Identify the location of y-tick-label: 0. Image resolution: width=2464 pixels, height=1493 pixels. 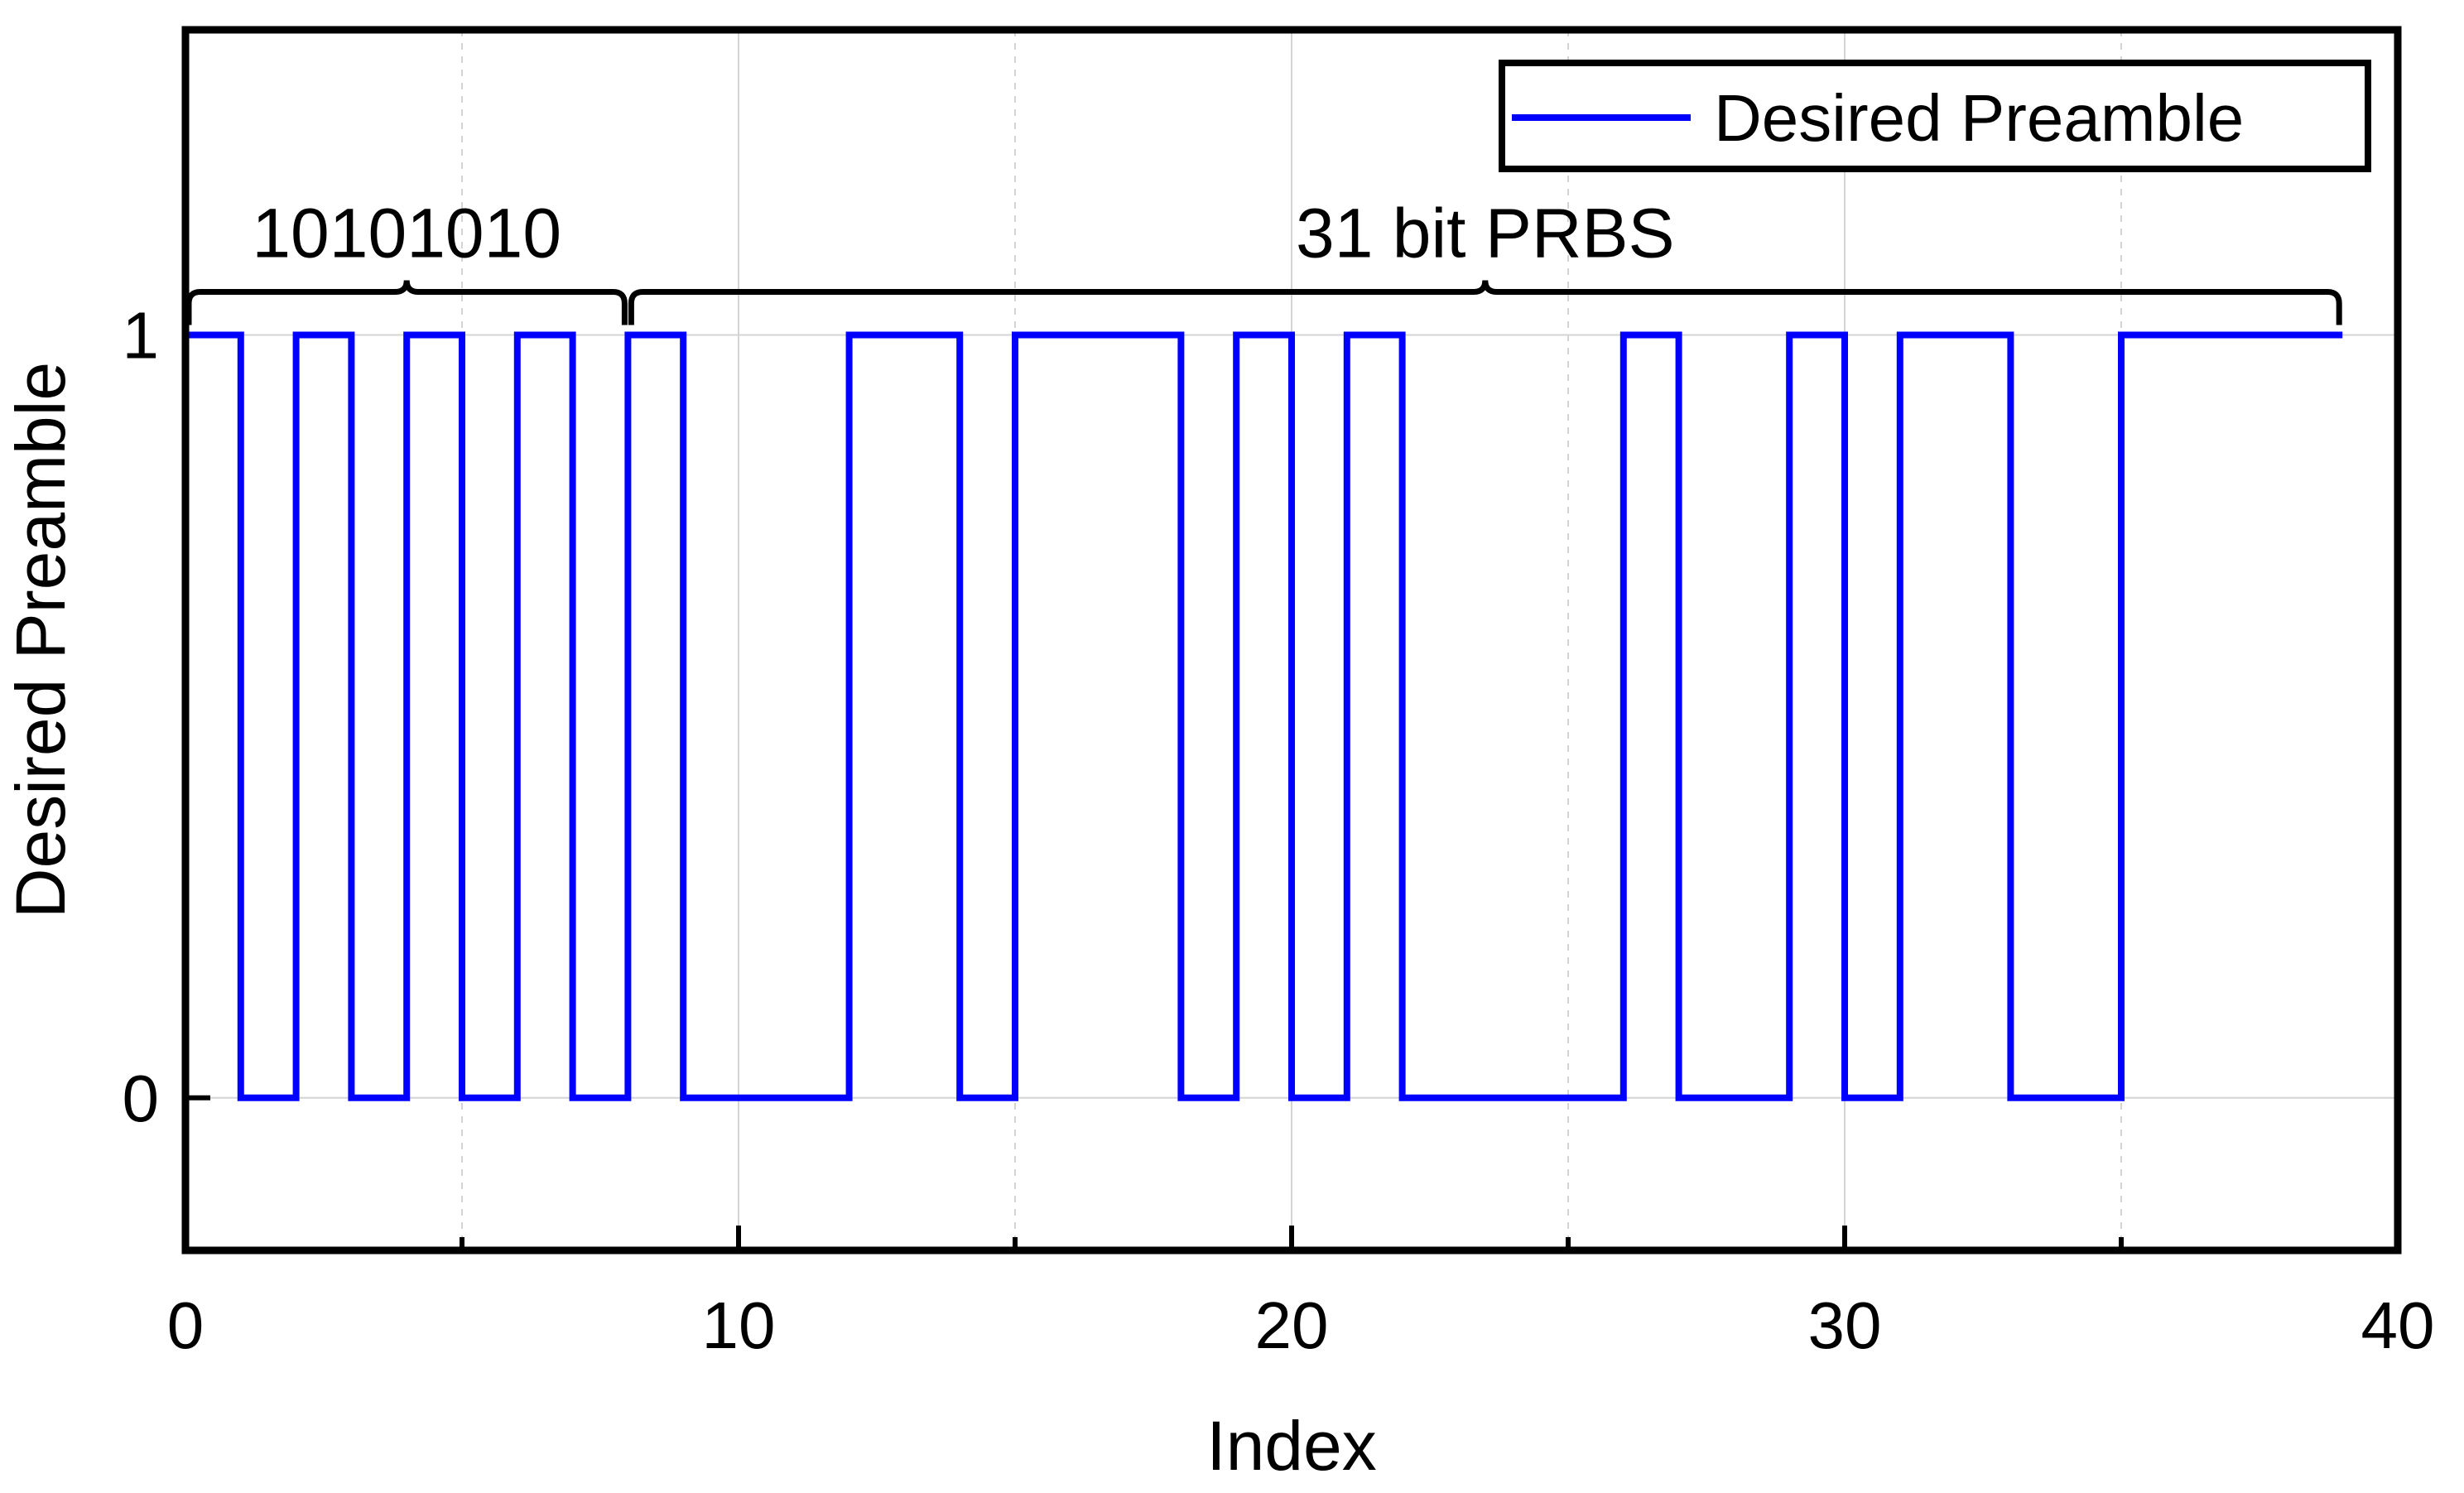
(142, 1098).